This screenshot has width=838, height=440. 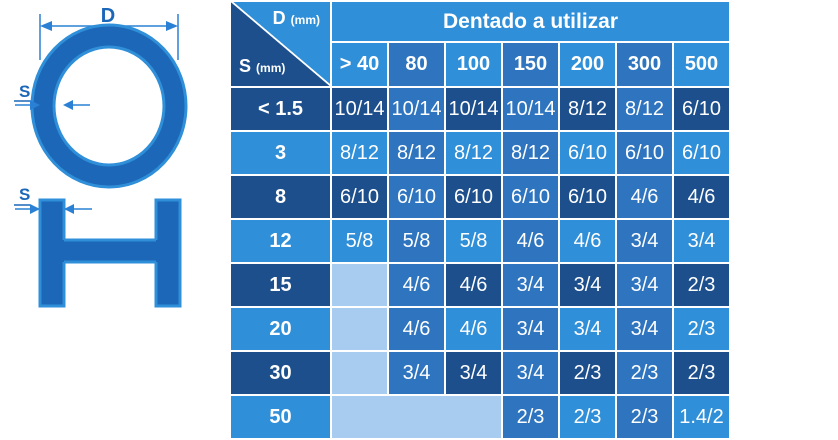 What do you see at coordinates (280, 153) in the screenshot?
I see `row-header: 3` at bounding box center [280, 153].